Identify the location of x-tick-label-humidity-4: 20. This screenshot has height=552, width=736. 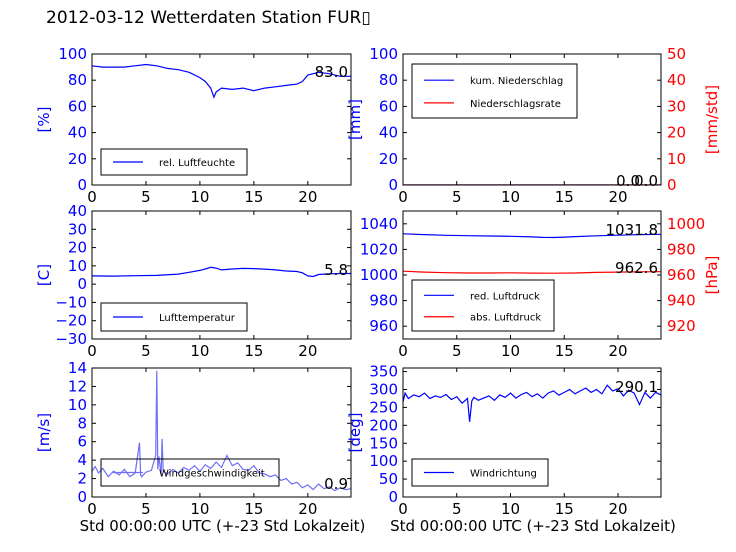
(307, 197).